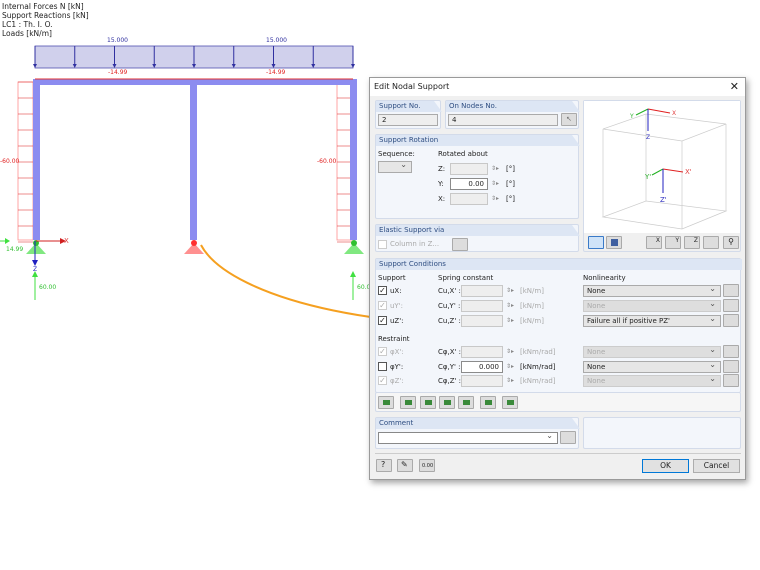 Image resolution: width=760 pixels, height=570 pixels. What do you see at coordinates (665, 466) in the screenshot?
I see `ok-button: OK` at bounding box center [665, 466].